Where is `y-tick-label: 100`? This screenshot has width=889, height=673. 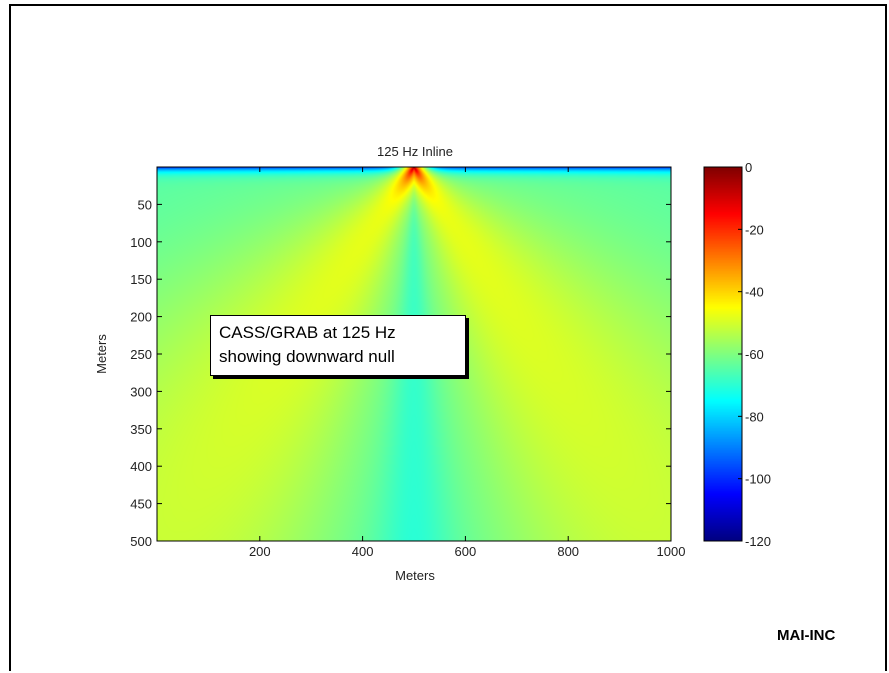 y-tick-label: 100 is located at coordinates (141, 242).